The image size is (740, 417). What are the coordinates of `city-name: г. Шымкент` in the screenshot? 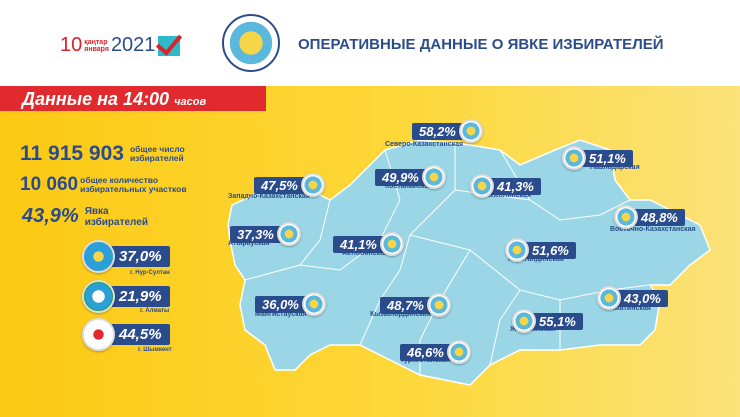 It's located at (155, 350).